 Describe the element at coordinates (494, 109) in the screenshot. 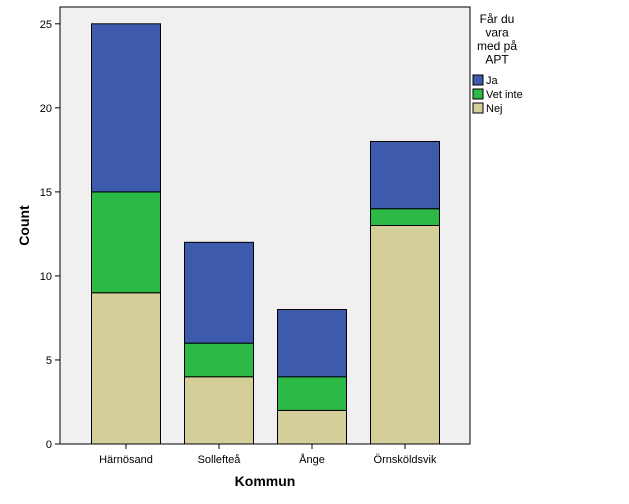

I see `legend-label-nej: Nej` at that location.